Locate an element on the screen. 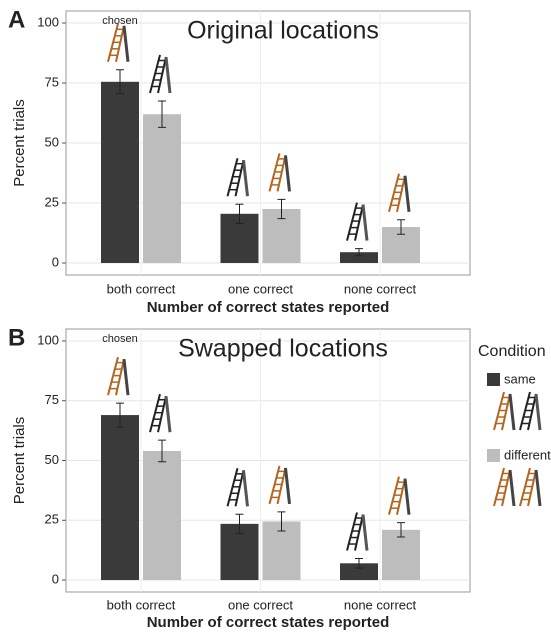  chart-title: Original locations is located at coordinates (283, 31).